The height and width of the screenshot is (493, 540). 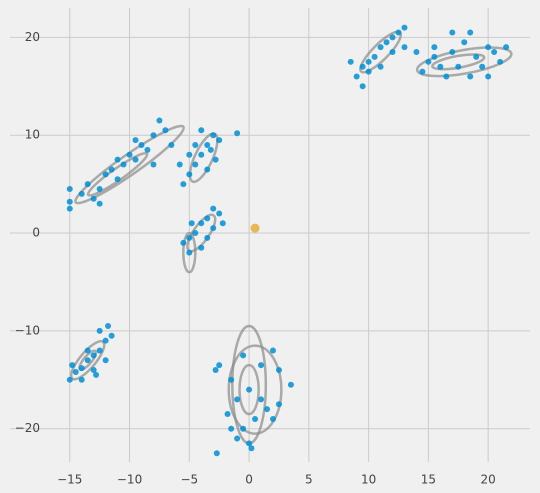 What do you see at coordinates (32, 37) in the screenshot?
I see `y-tick-label: 20` at bounding box center [32, 37].